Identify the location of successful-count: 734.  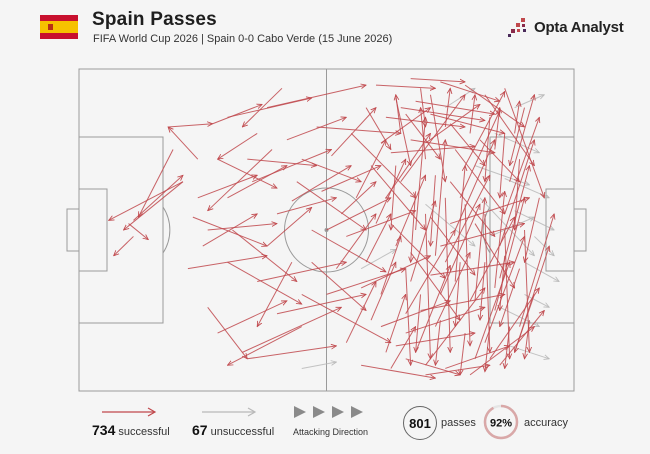
(104, 430).